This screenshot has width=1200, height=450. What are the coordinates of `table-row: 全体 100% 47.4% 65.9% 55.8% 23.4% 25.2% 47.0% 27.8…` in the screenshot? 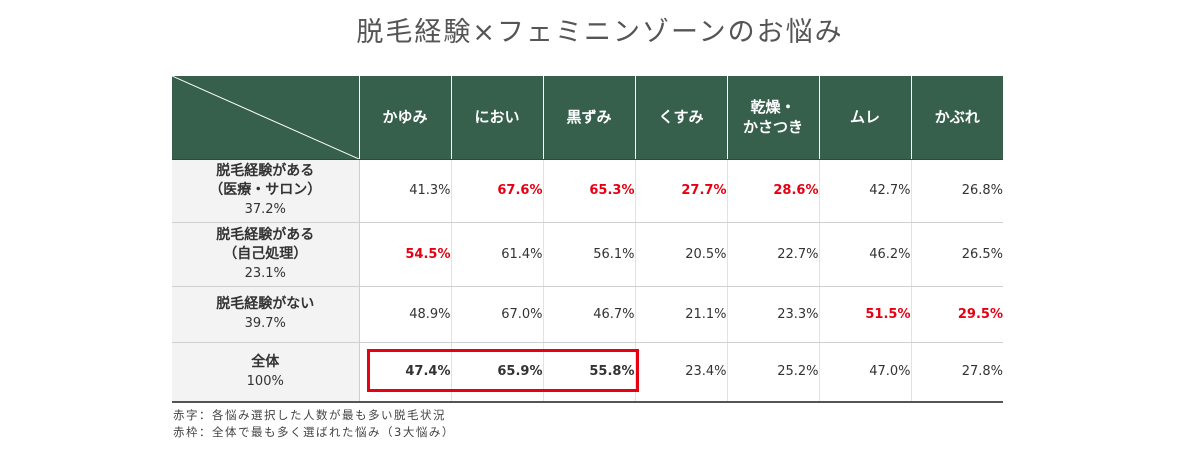 It's located at (587, 372).